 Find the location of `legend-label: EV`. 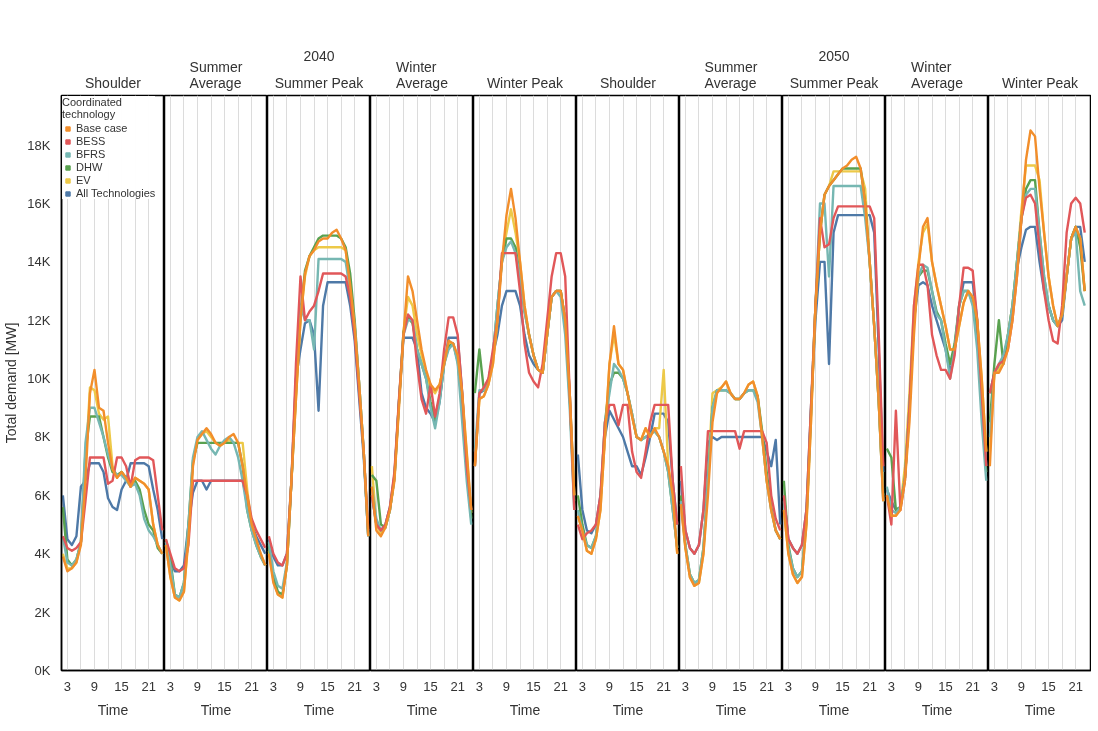

legend-label: EV is located at coordinates (84, 180).